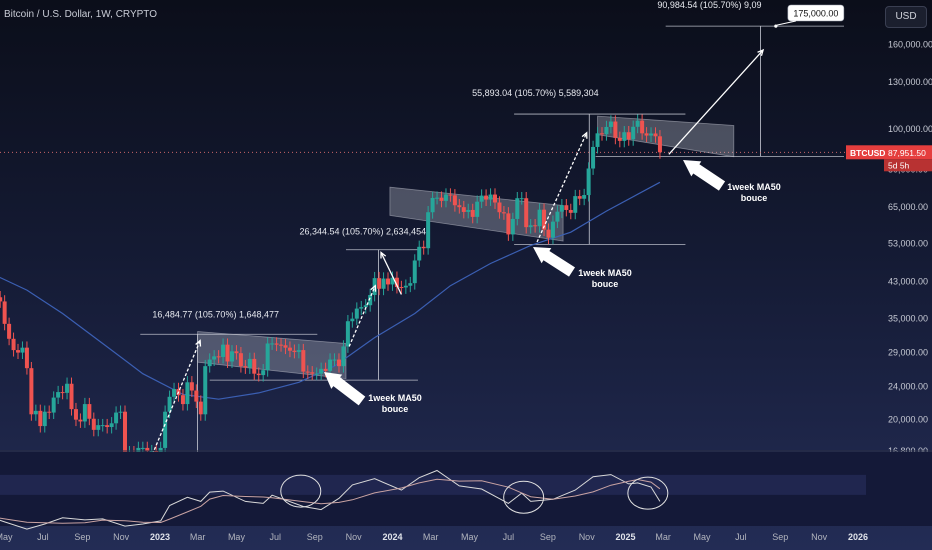 This screenshot has height=550, width=932. Describe the element at coordinates (908, 281) in the screenshot. I see `y-tick-label: 43,000.00` at that location.